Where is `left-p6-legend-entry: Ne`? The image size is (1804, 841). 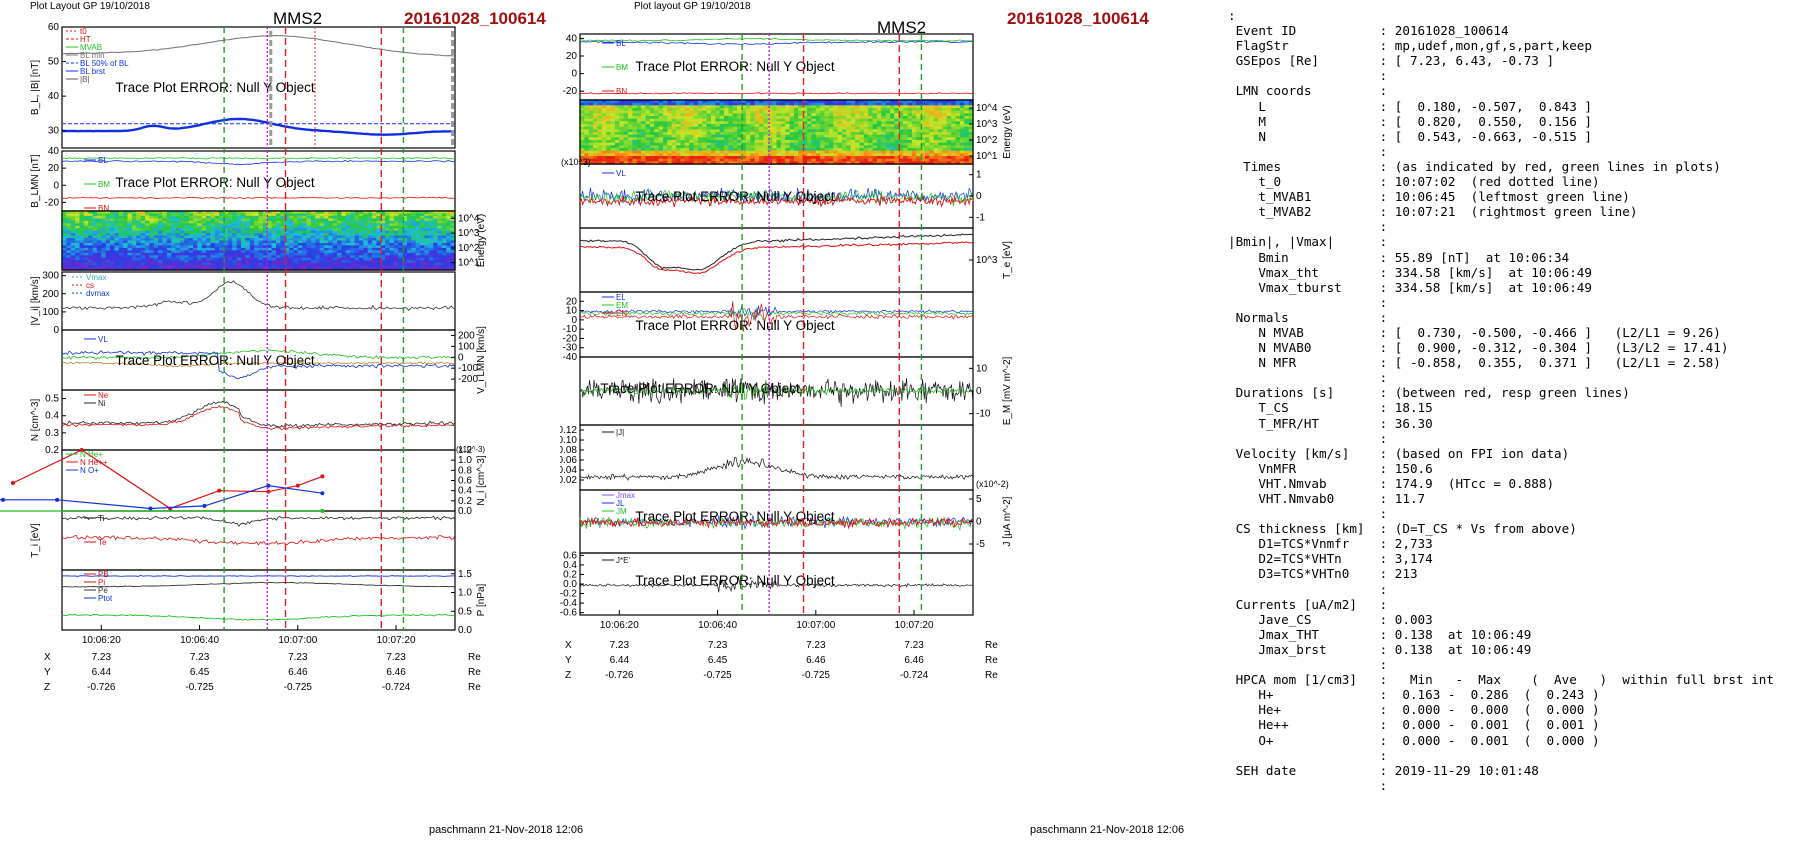
left-p6-legend-entry: Ne is located at coordinates (103, 395).